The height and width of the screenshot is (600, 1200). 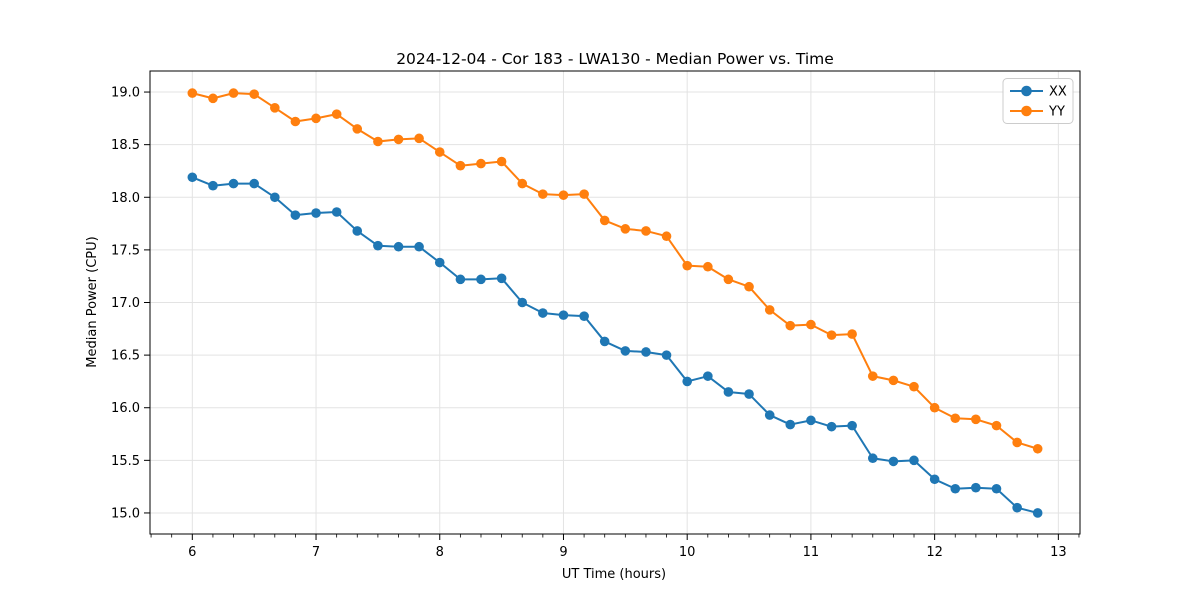 I want to click on y-tick-label: 19.0, so click(x=125, y=93).